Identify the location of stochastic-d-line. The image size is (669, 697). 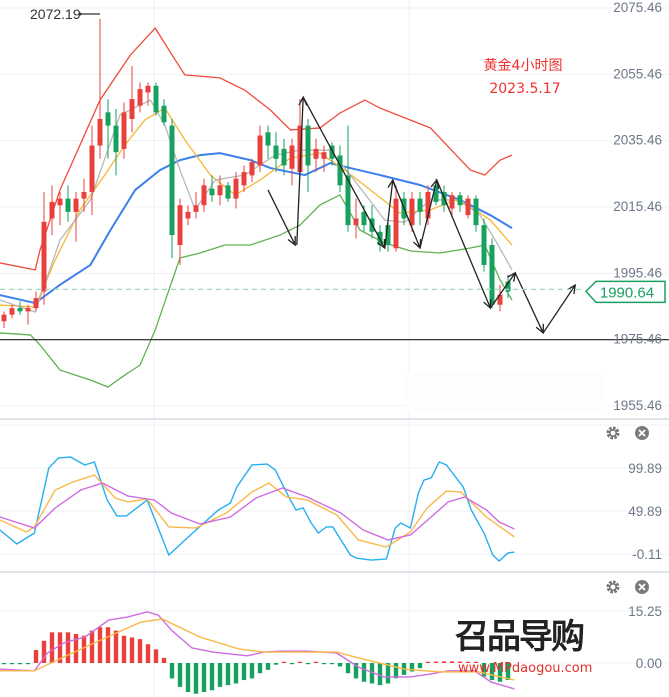
(257, 511).